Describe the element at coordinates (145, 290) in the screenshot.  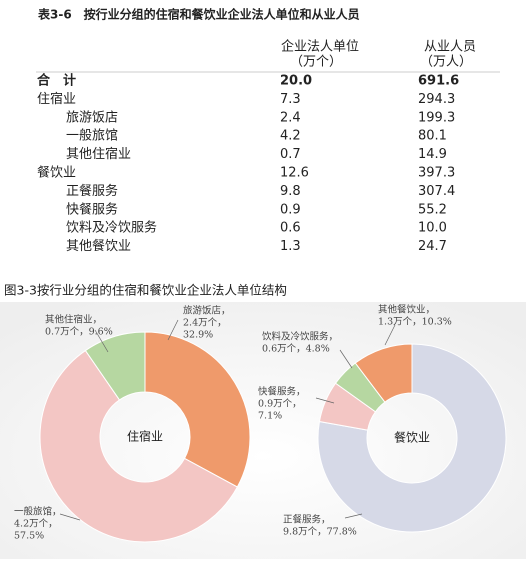
I see `figure-title: 图3-3按行业分组的住宿和餐饮业企业法人单位结构` at that location.